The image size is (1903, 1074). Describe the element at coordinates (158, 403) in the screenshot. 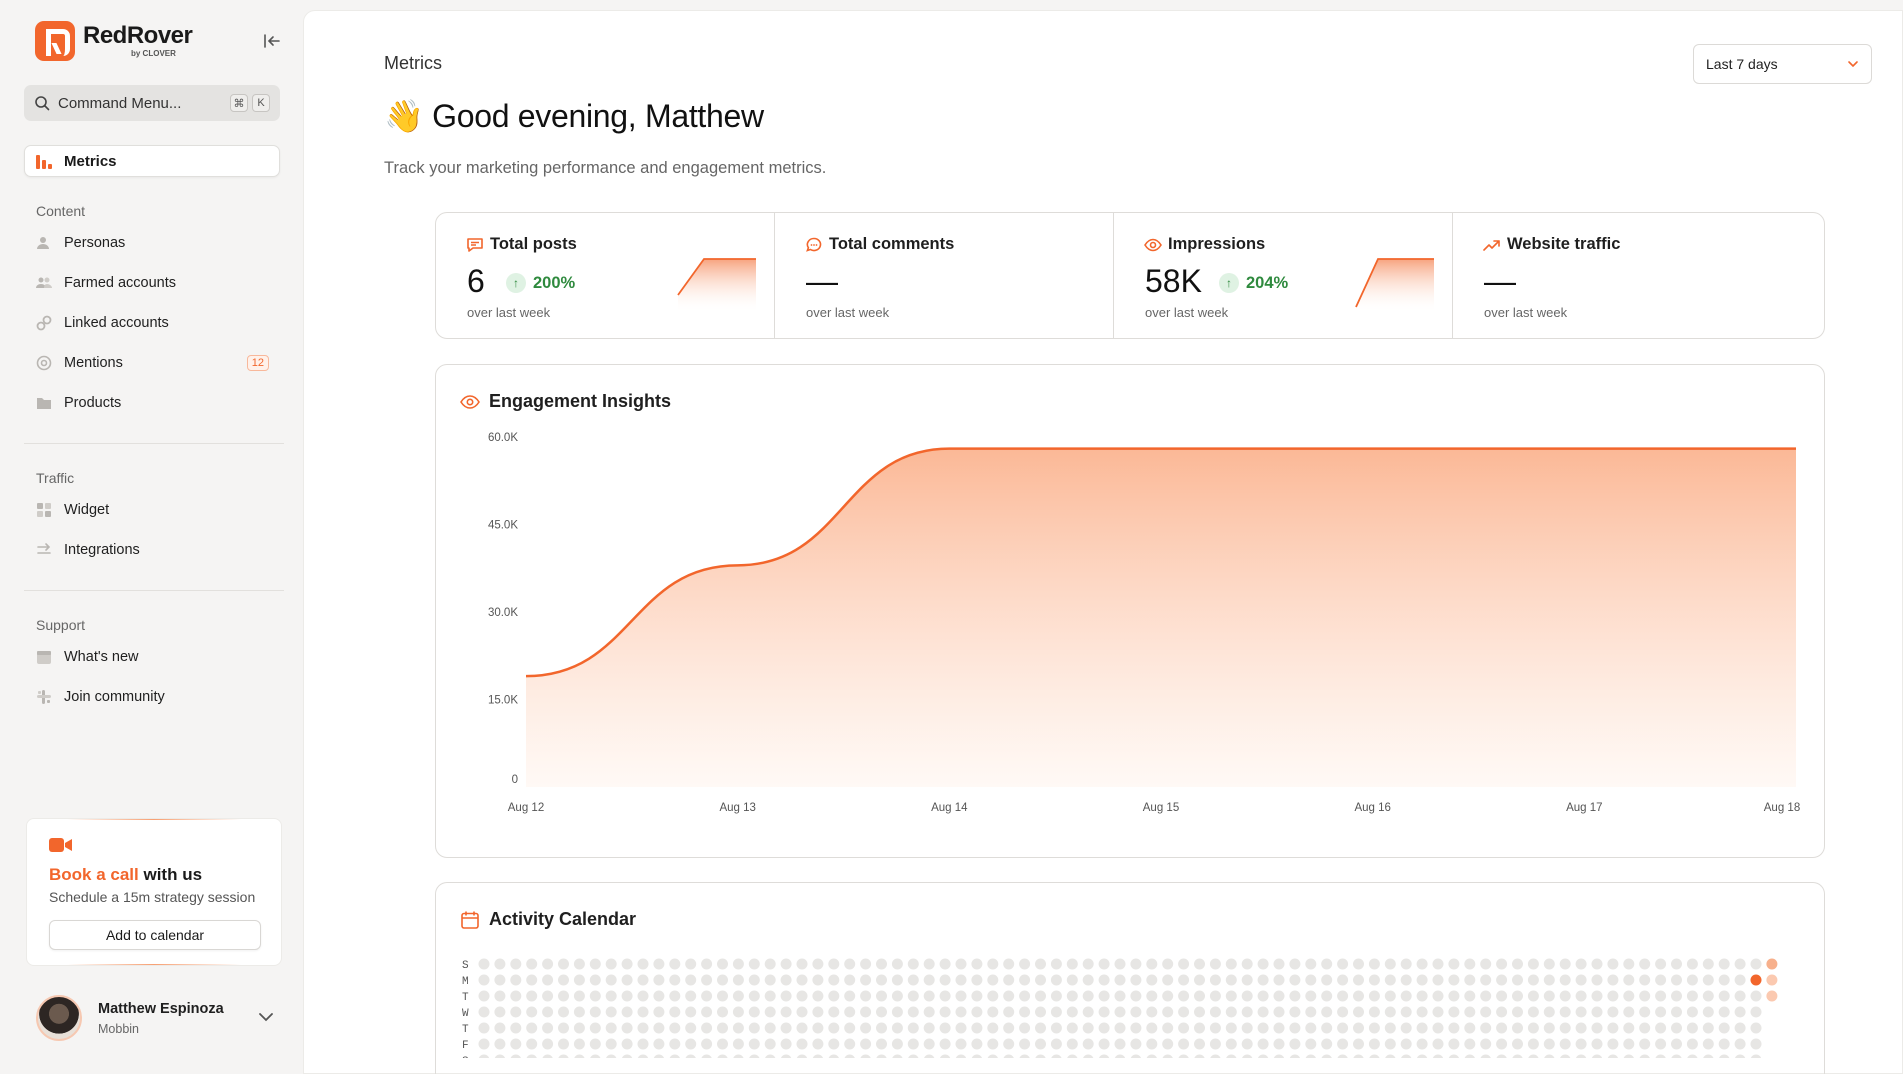

I see `sidebar-item-products: Products` at that location.